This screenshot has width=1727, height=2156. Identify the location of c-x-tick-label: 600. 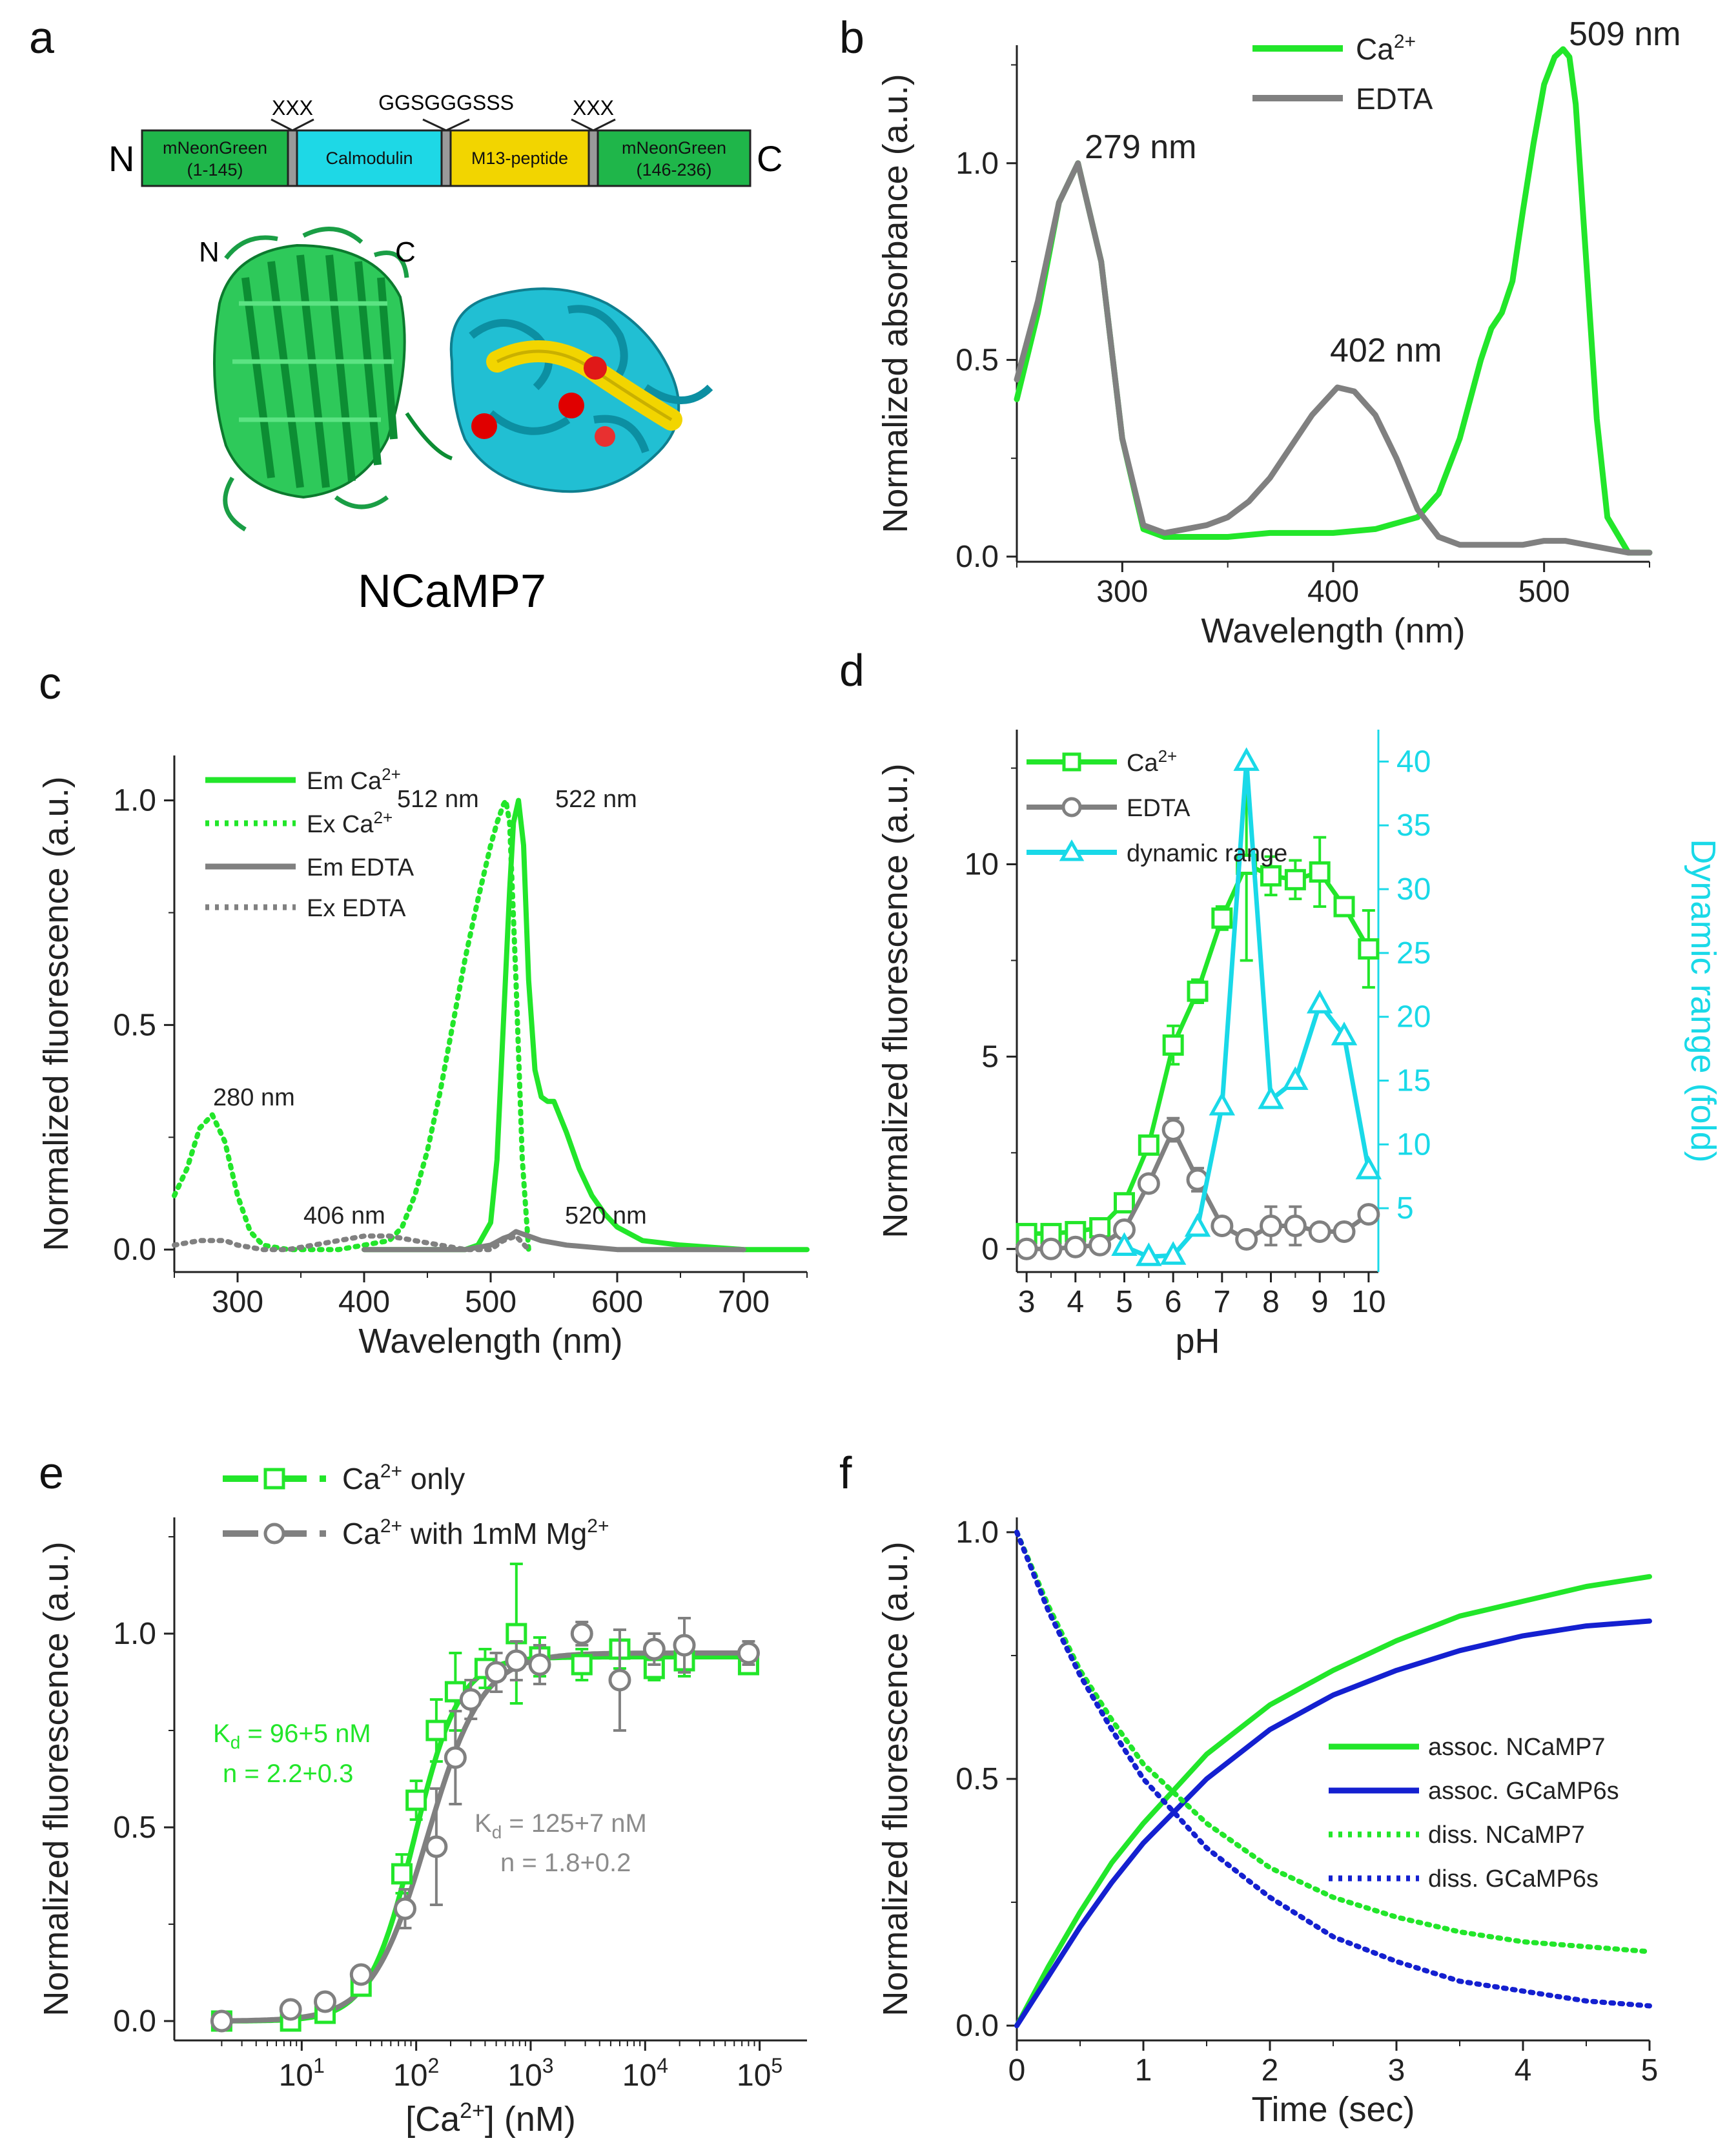
(617, 1302).